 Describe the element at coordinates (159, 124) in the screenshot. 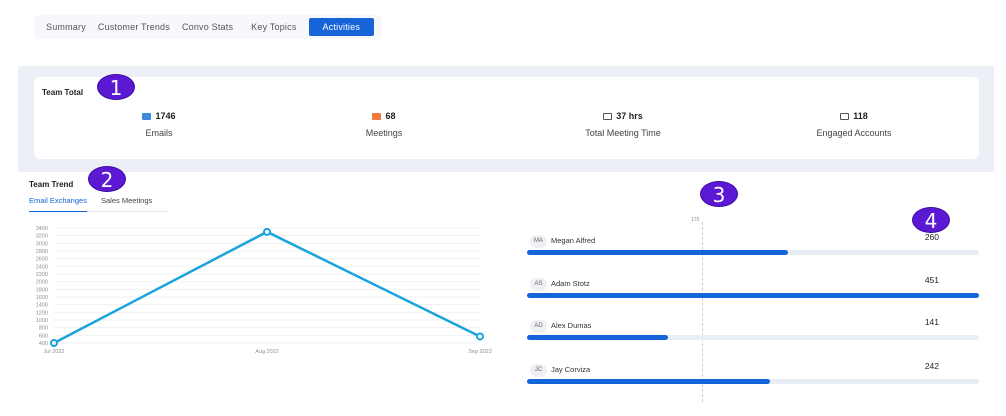

I see `stat-emails: 1746 Emails` at that location.